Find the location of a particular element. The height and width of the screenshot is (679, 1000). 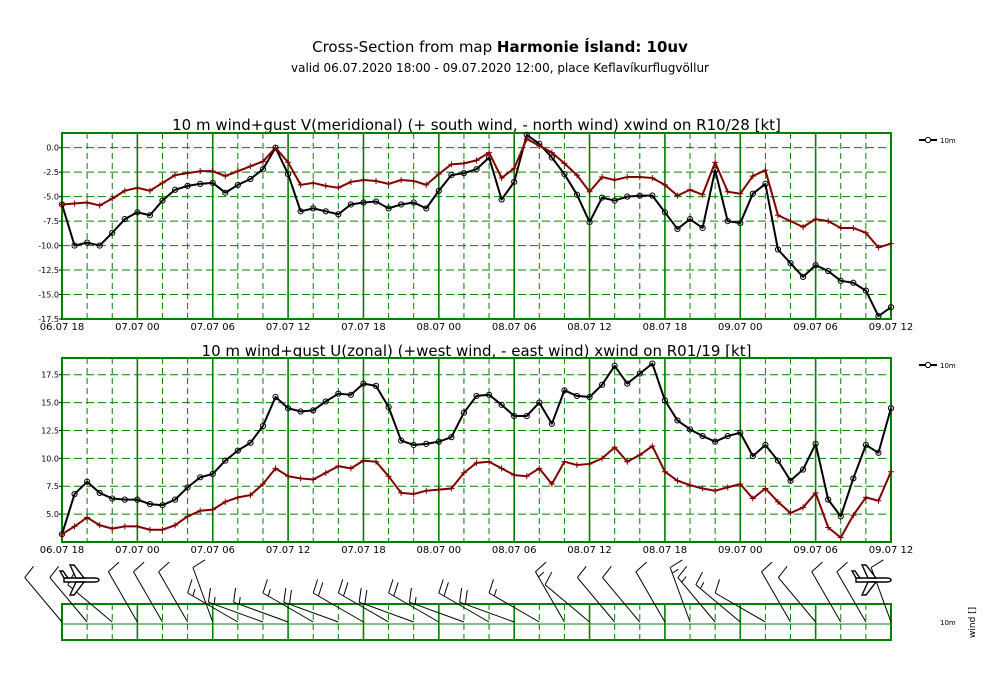

x-tick-label: 07.07 00 is located at coordinates (137, 550).